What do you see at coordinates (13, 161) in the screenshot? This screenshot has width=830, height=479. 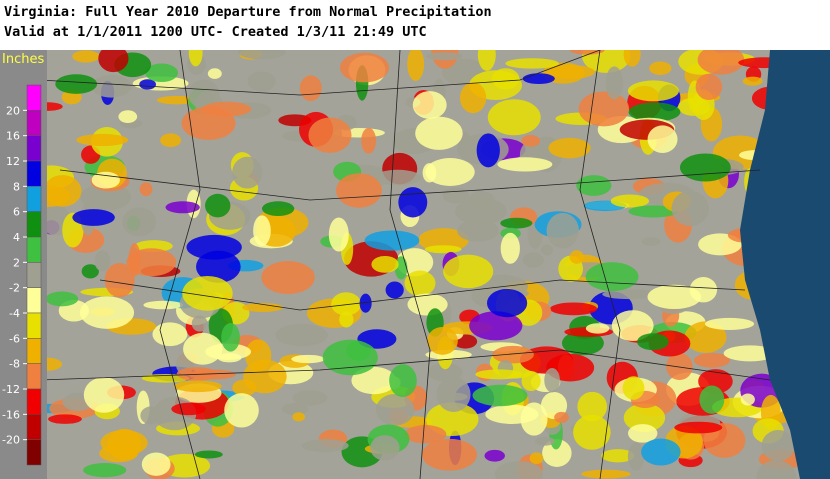 I see `legend-label: 12` at bounding box center [13, 161].